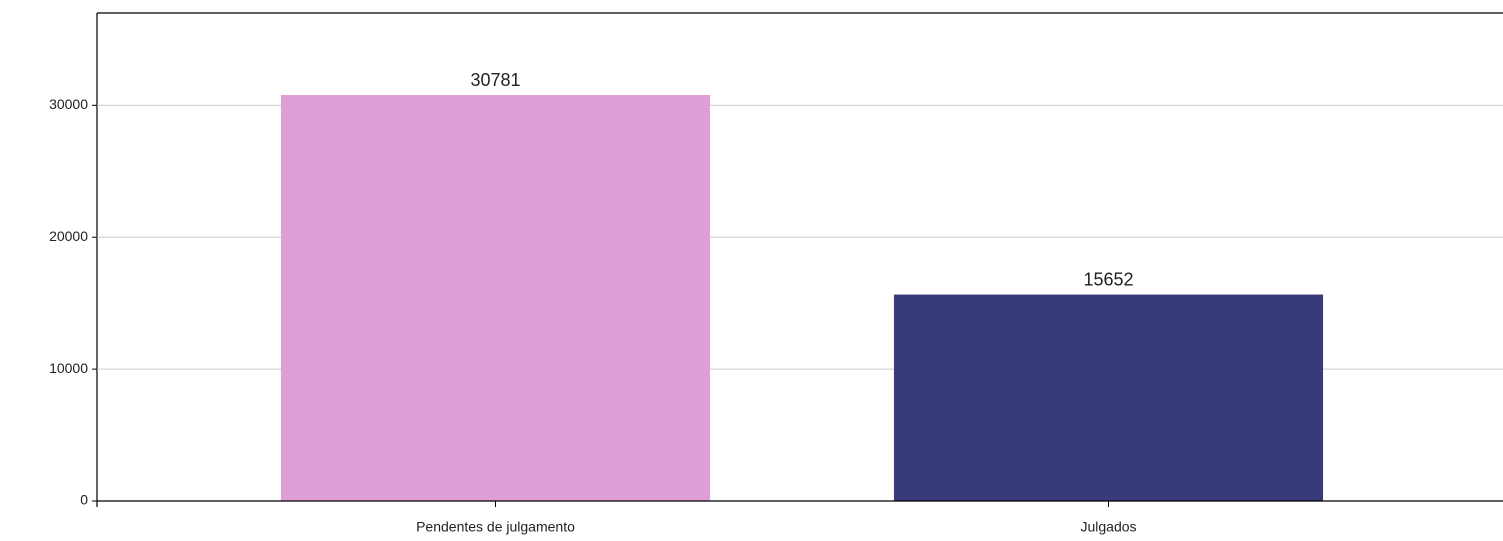 The image size is (1503, 541). I want to click on y-tick-label: 30000, so click(68, 104).